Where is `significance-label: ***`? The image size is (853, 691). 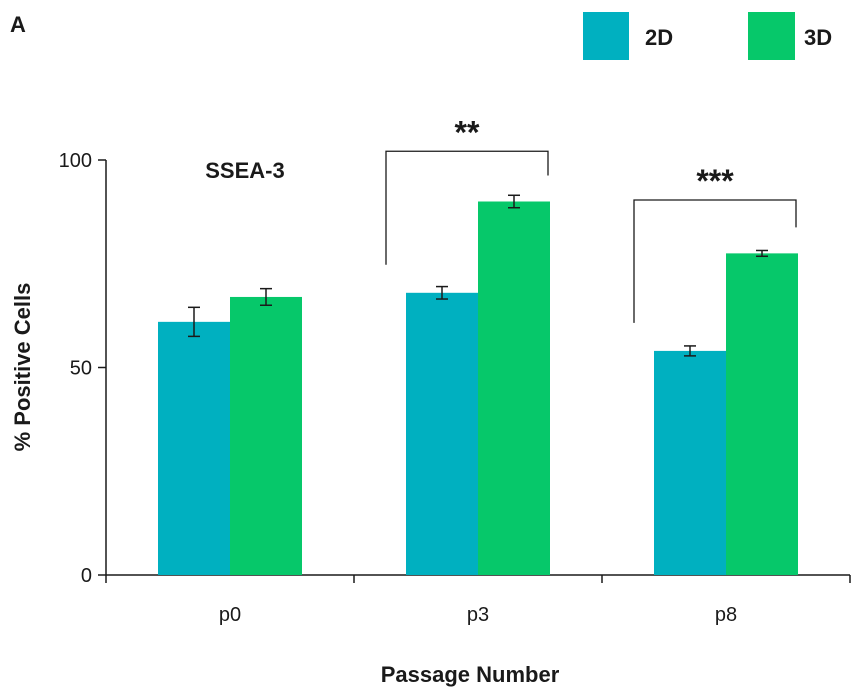 significance-label: *** is located at coordinates (715, 181).